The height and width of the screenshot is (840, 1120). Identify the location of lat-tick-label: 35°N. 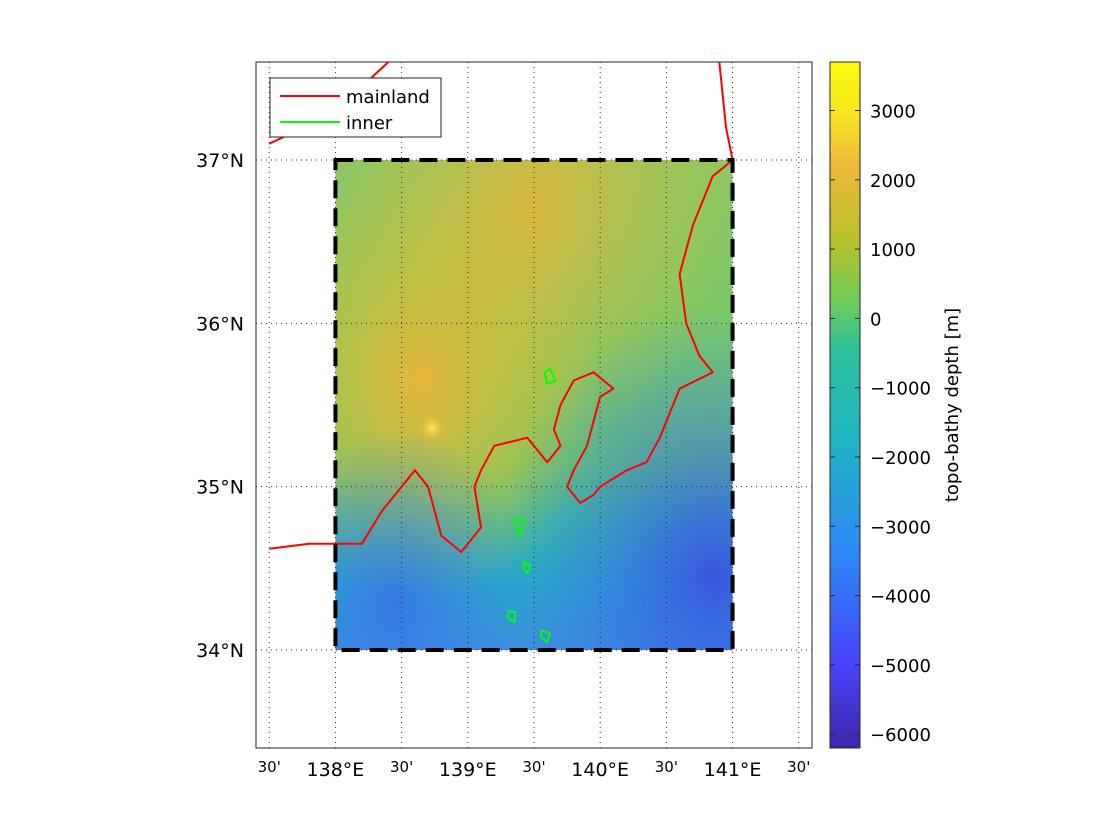
(220, 488).